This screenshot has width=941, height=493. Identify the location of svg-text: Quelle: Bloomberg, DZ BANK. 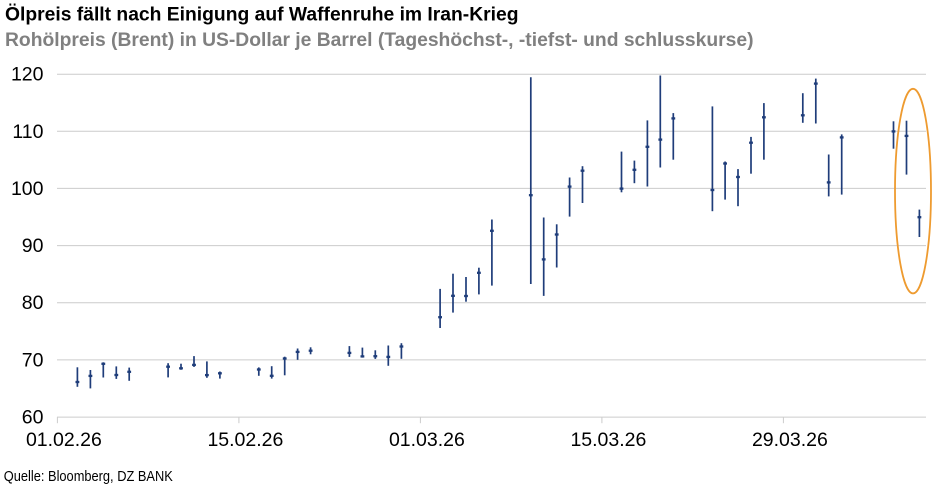
(88, 476).